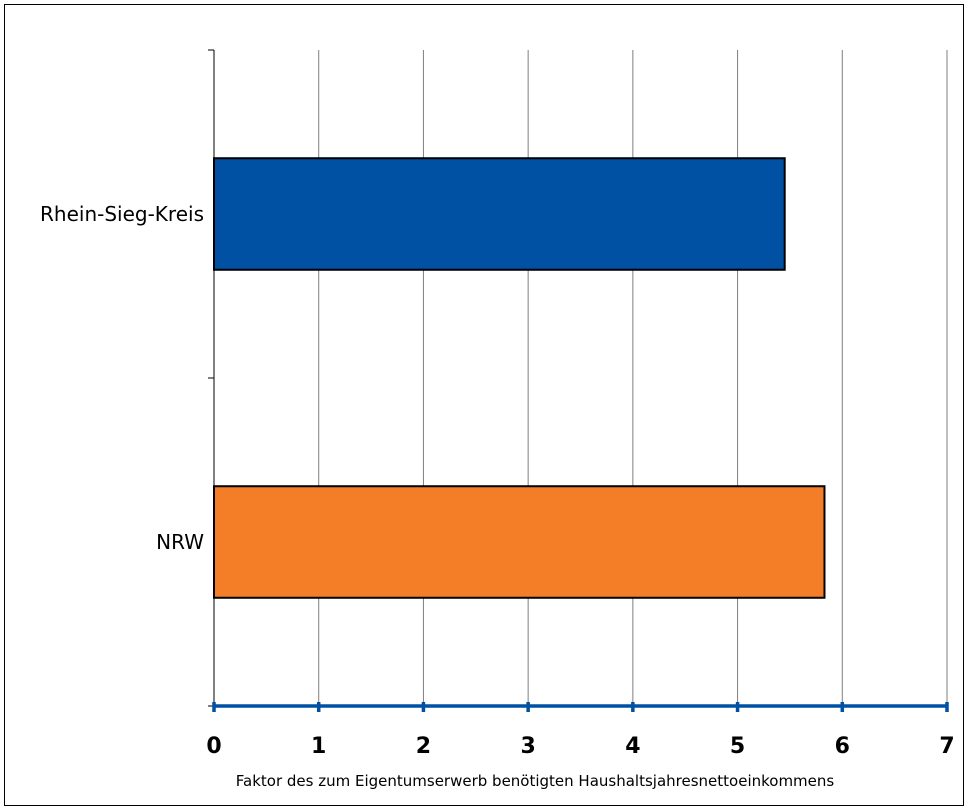  Describe the element at coordinates (213, 746) in the screenshot. I see `x-tick-label-0: 0` at that location.